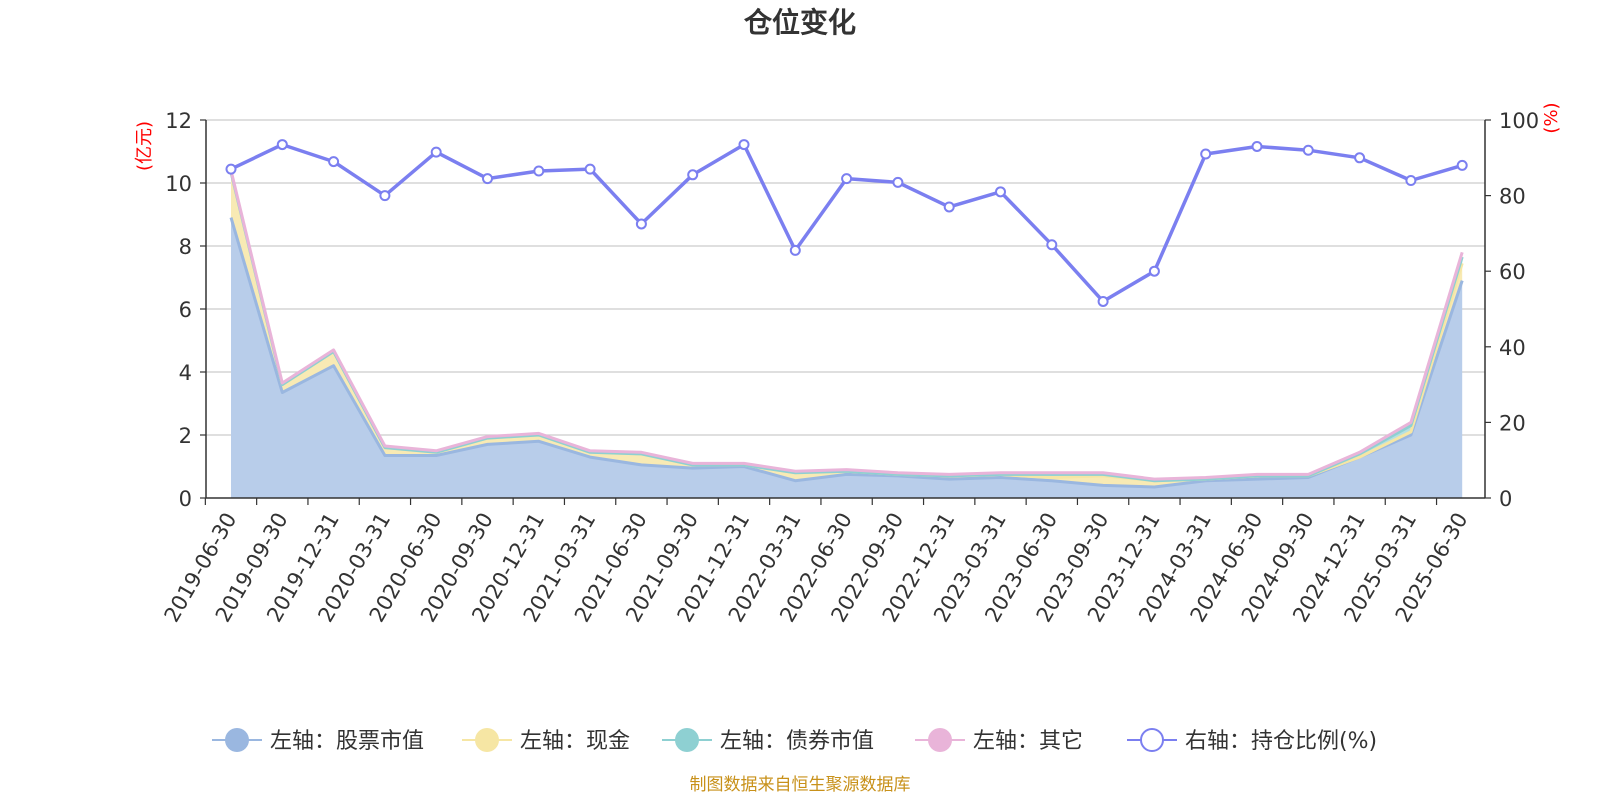 The width and height of the screenshot is (1600, 800). Describe the element at coordinates (178, 184) in the screenshot. I see `left-axis-tick-label: 10` at that location.